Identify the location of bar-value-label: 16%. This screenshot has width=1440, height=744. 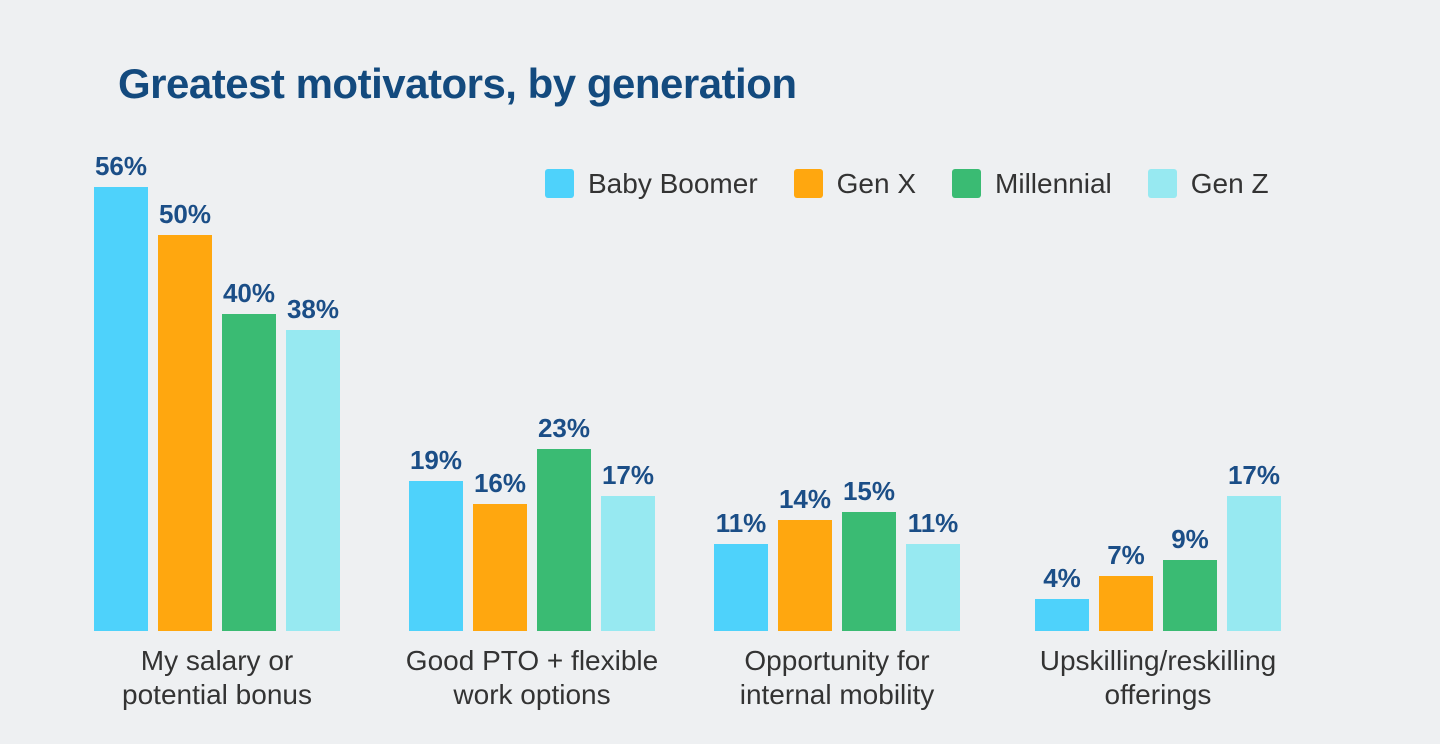
(500, 483).